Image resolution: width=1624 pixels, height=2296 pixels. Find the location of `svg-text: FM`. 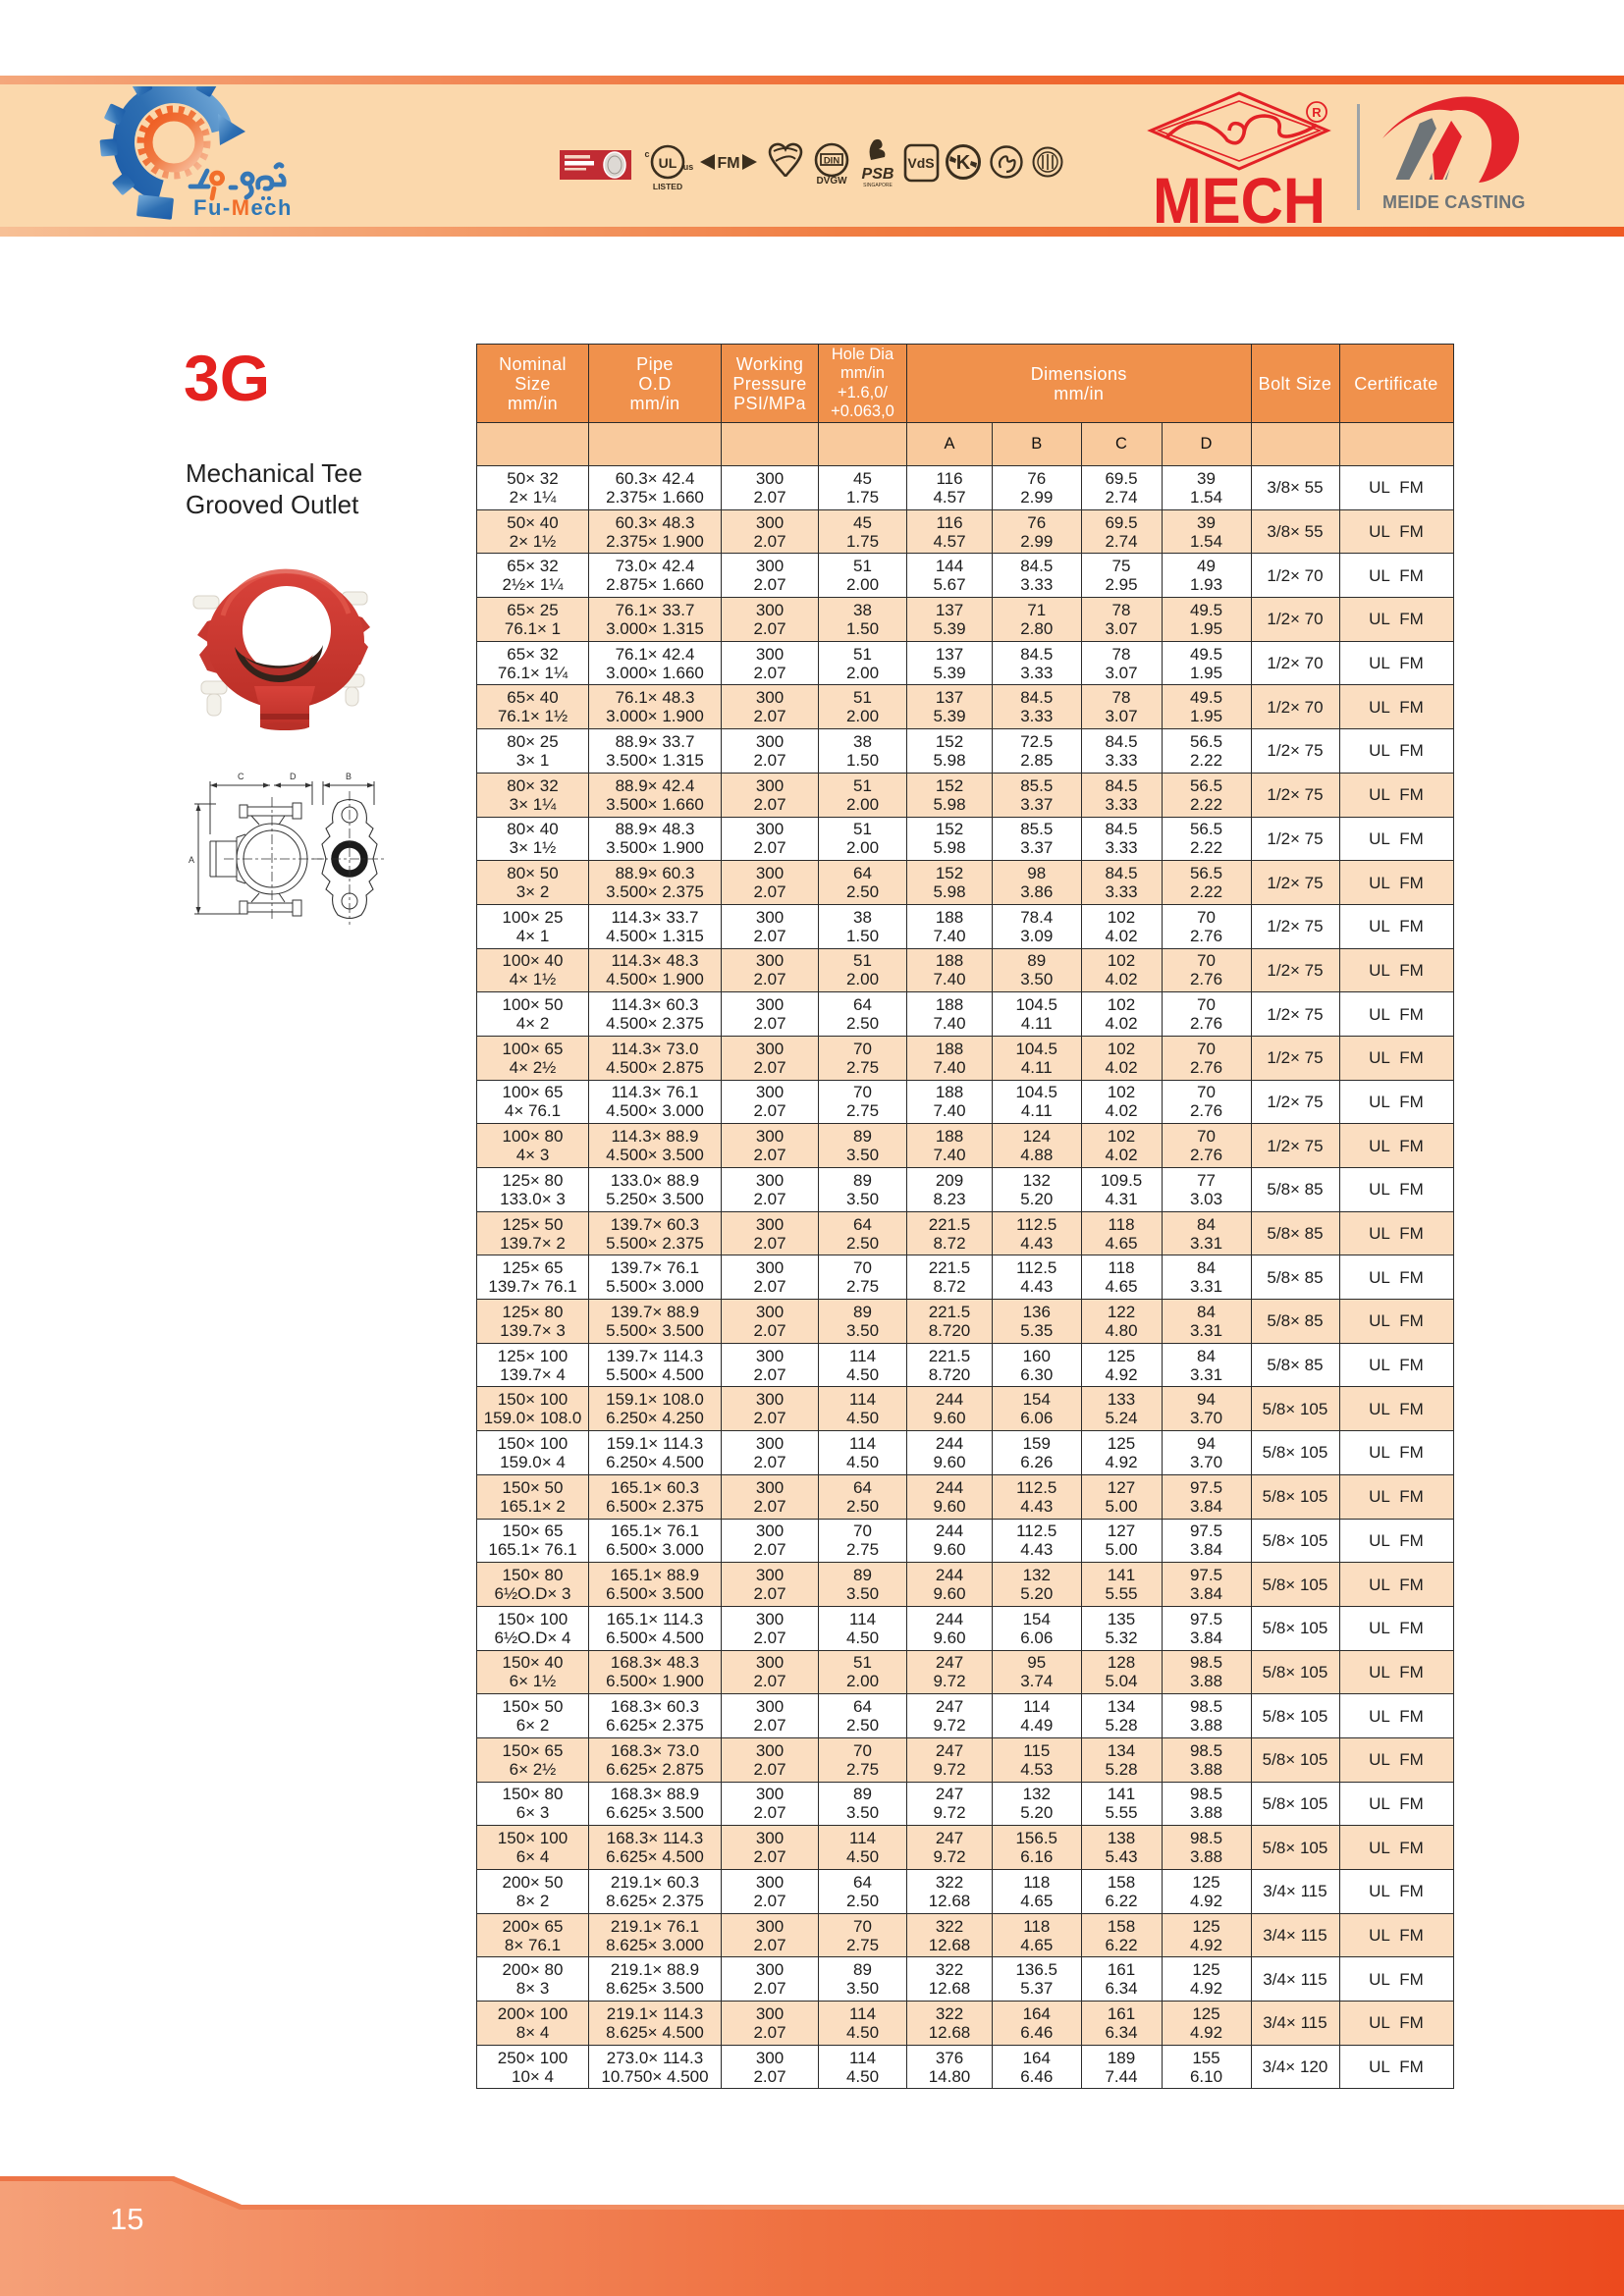

svg-text: FM is located at coordinates (728, 163).